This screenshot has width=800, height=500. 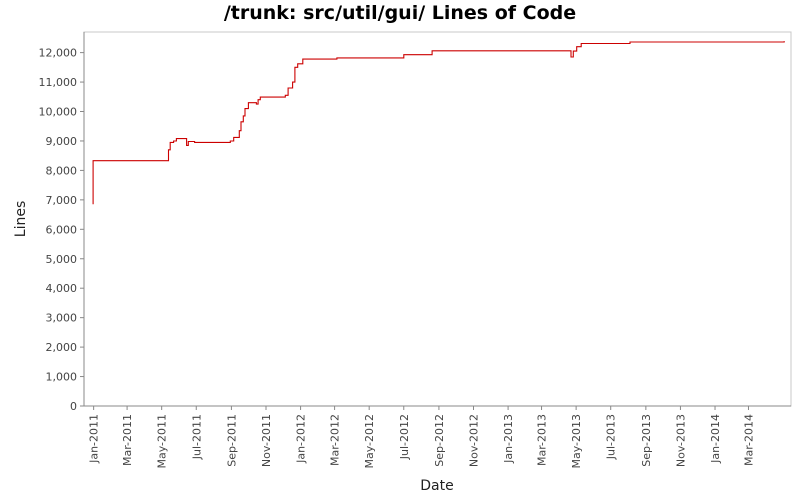 What do you see at coordinates (266, 440) in the screenshot?
I see `x-tick-label: Nov-2011` at bounding box center [266, 440].